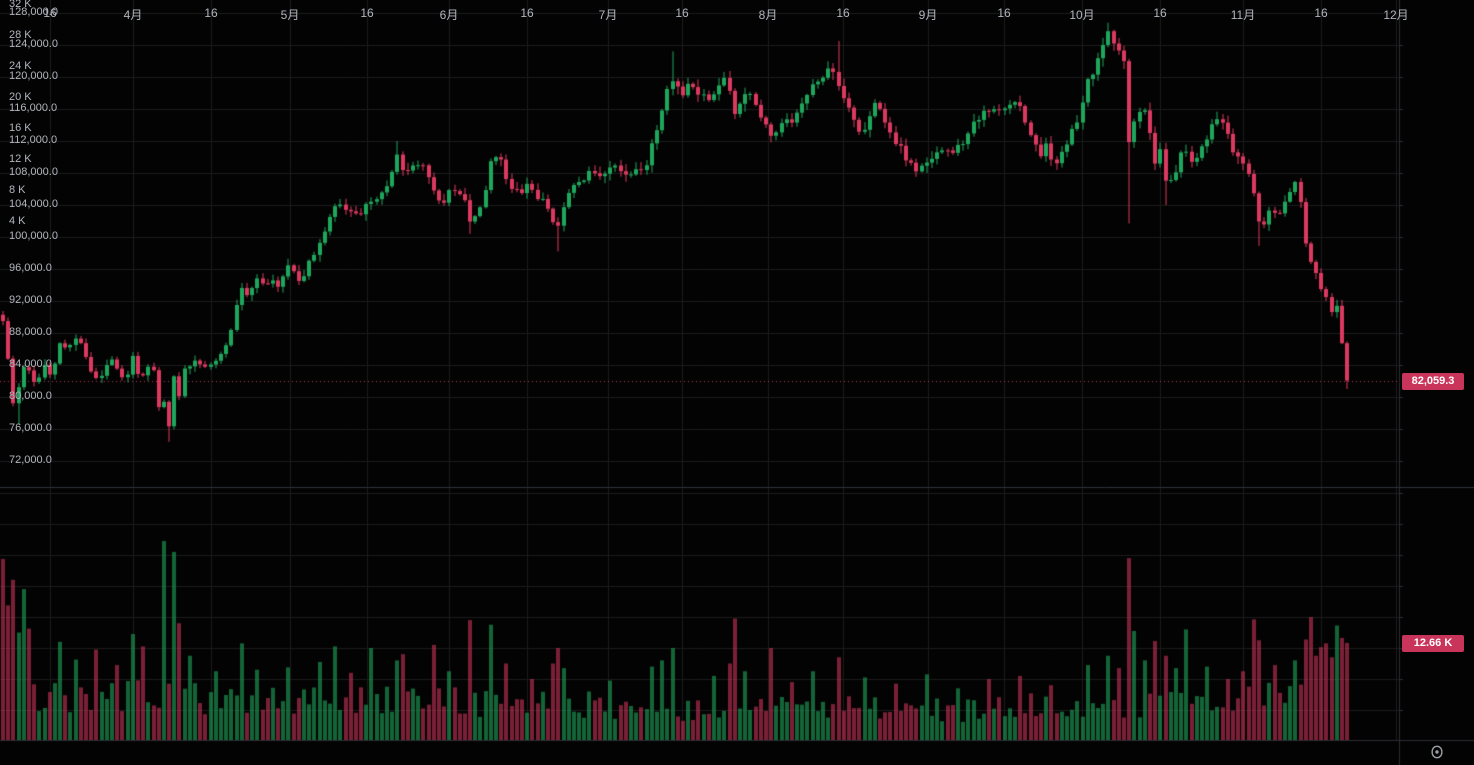 The image size is (1474, 765). Describe the element at coordinates (33, 140) in the screenshot. I see `price-tick-label: 112,000.0` at that location.